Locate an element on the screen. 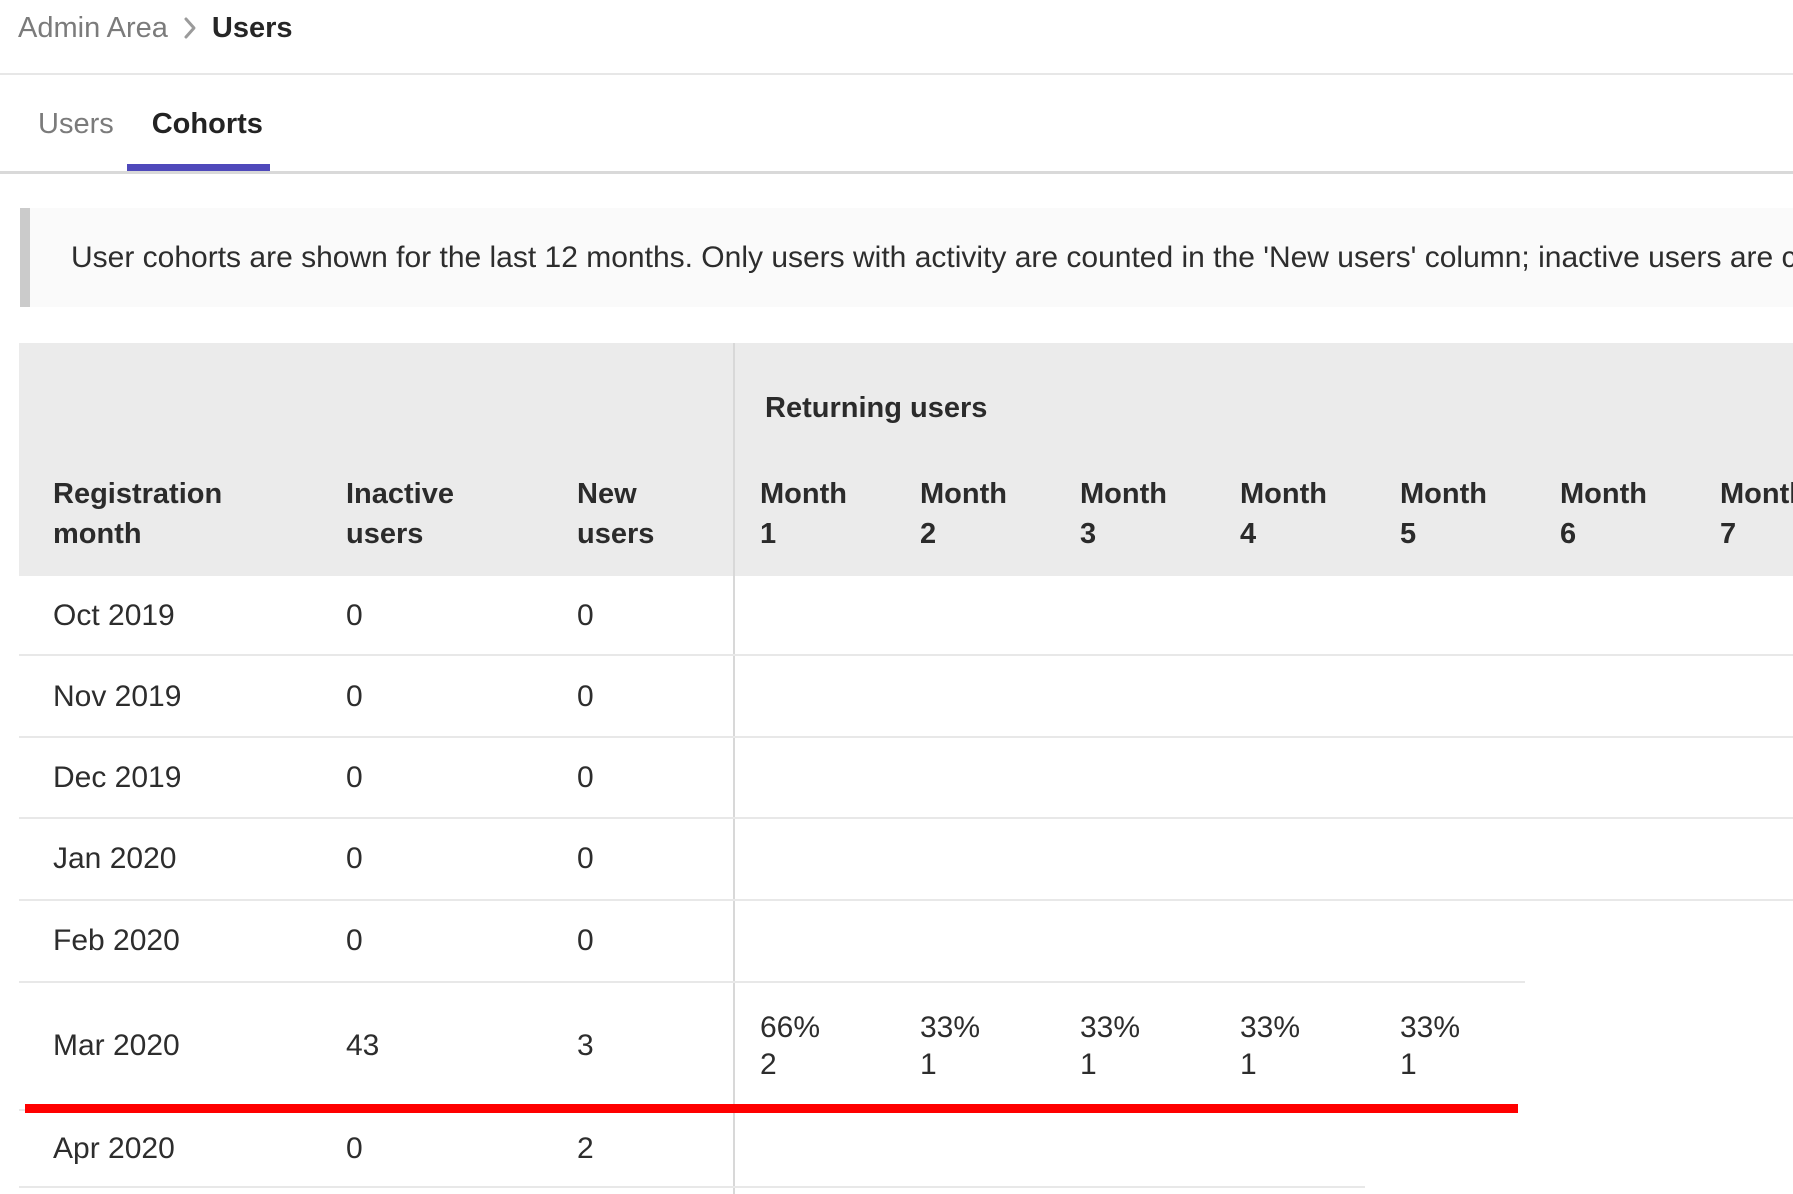 This screenshot has width=1793, height=1194. registration-month-cell: Feb 2020 is located at coordinates (116, 940).